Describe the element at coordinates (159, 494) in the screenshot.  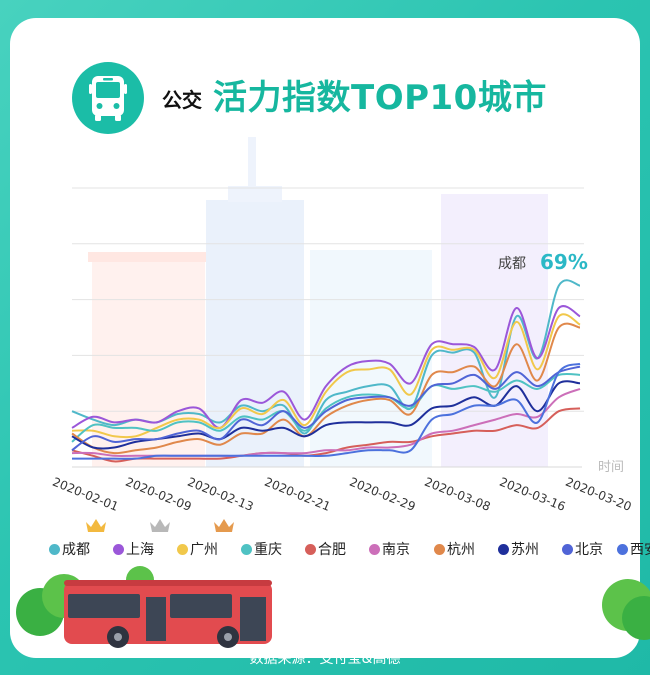
I see `x-tick-label: 2020-02-09` at that location.